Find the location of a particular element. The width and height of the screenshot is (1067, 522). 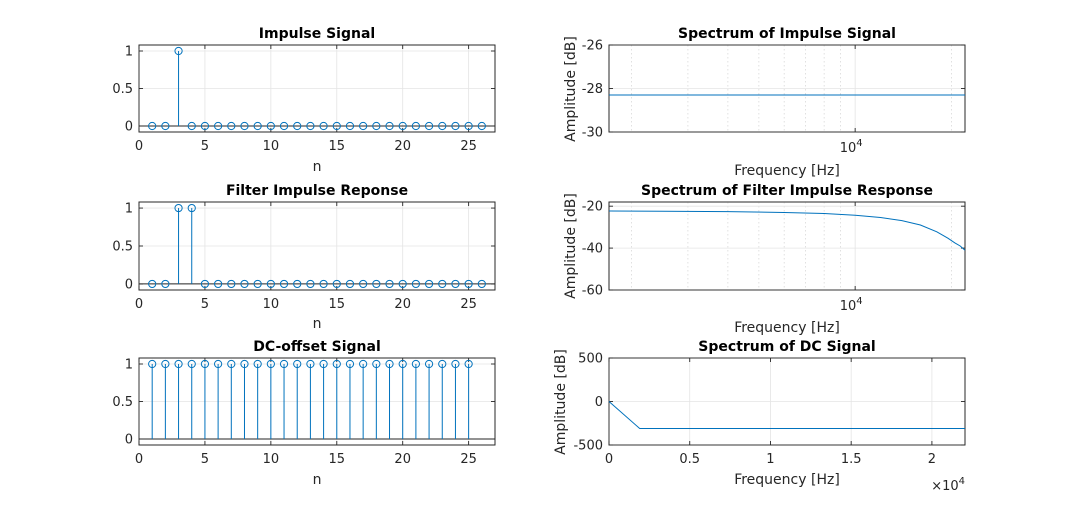

filter-impulse-ytick-label: 1 is located at coordinates (129, 209).